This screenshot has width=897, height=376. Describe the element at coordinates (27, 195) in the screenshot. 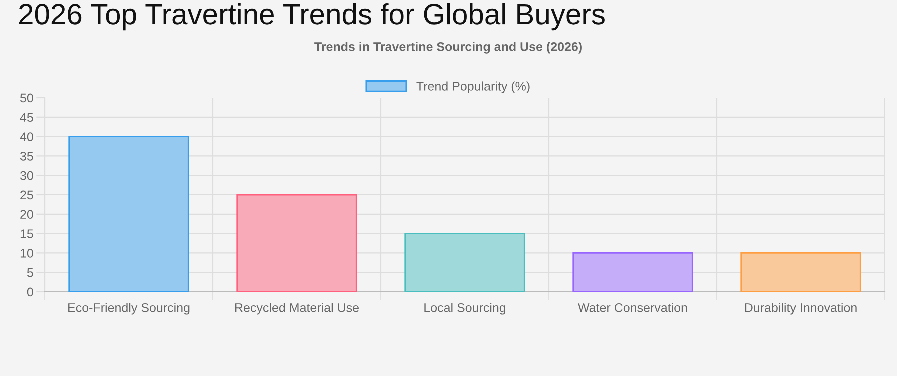

I see `y-tick-label: 25` at that location.